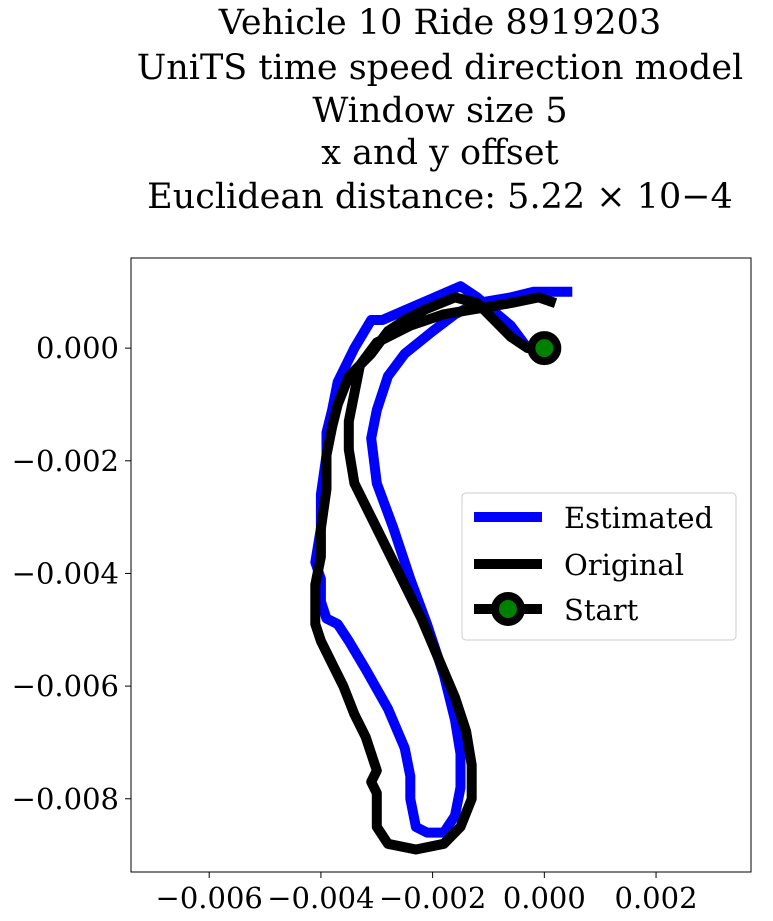  I want to click on y-tick-label: −0.004, so click(65, 573).